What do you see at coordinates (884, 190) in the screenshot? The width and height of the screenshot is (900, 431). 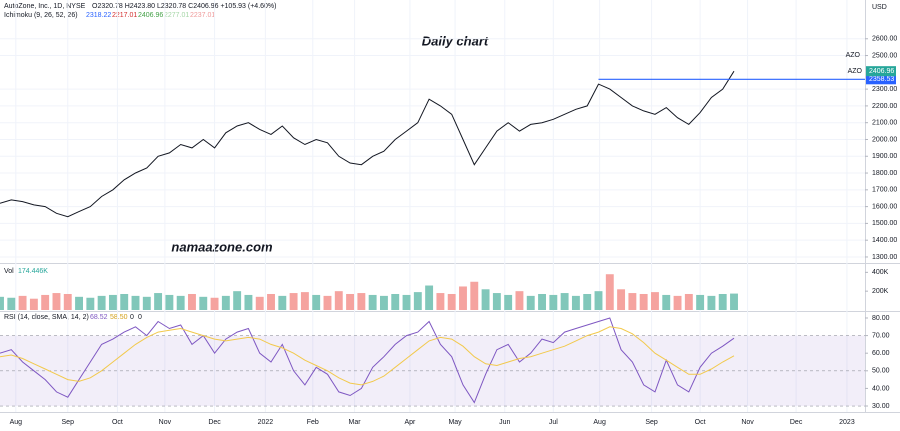 I see `y-tick-label: 1700.00` at bounding box center [884, 190].